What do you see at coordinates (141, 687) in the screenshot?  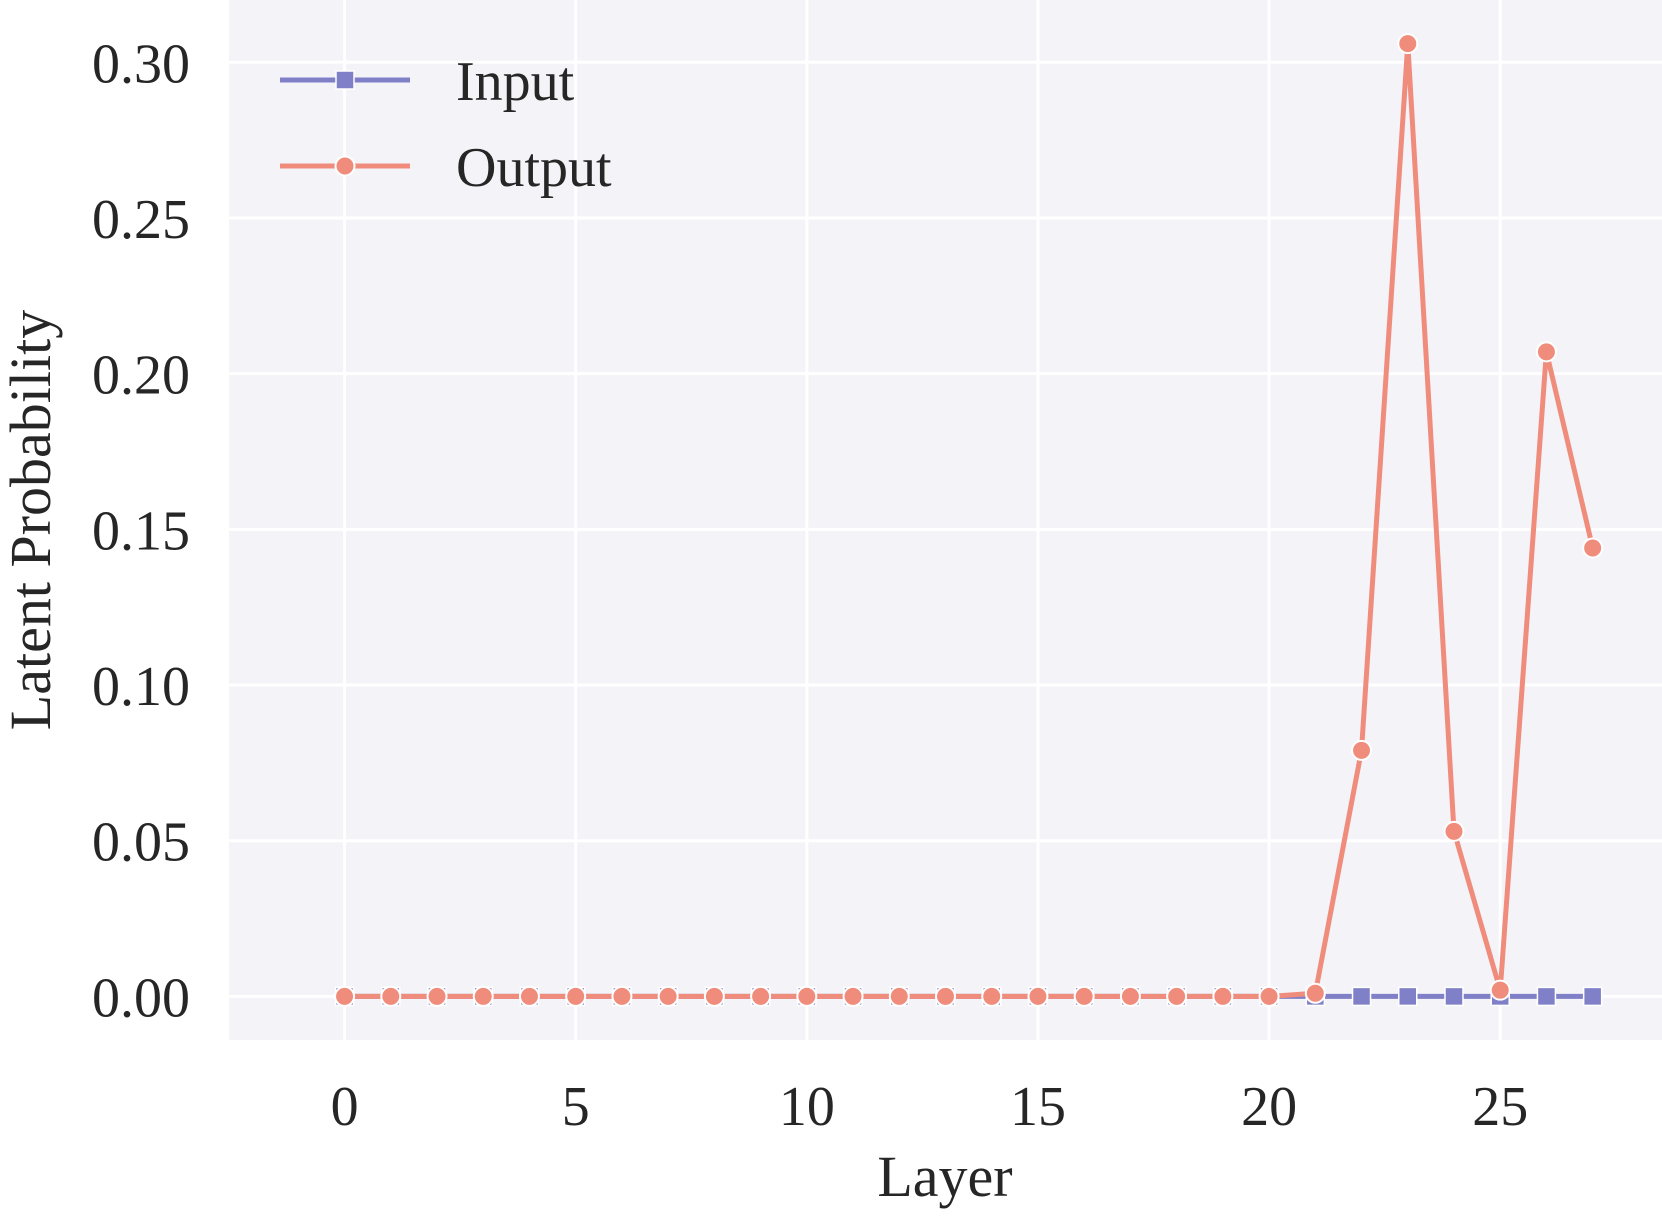 I see `y-tick-label: 0.10` at bounding box center [141, 687].